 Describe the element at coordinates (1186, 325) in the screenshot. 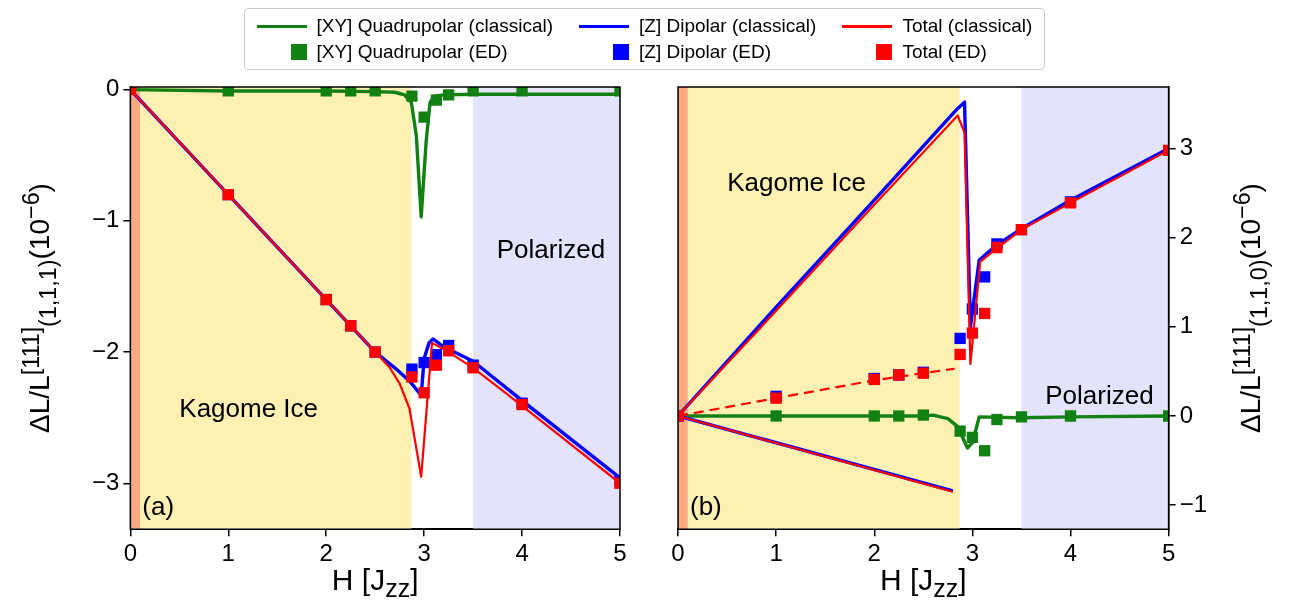

I see `y2-tick-label: 1` at that location.